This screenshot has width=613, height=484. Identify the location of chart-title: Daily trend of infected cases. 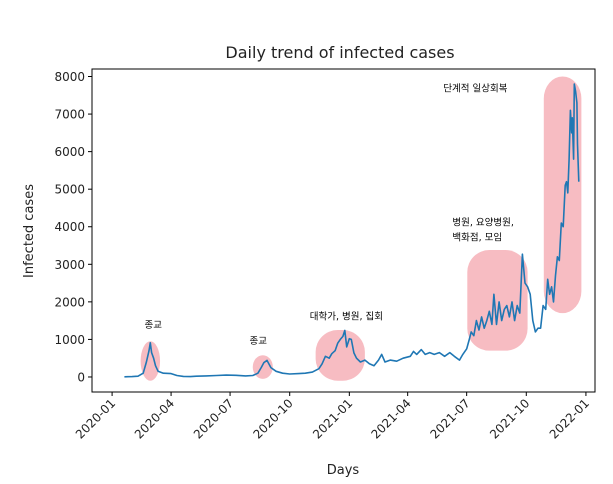
(339, 52).